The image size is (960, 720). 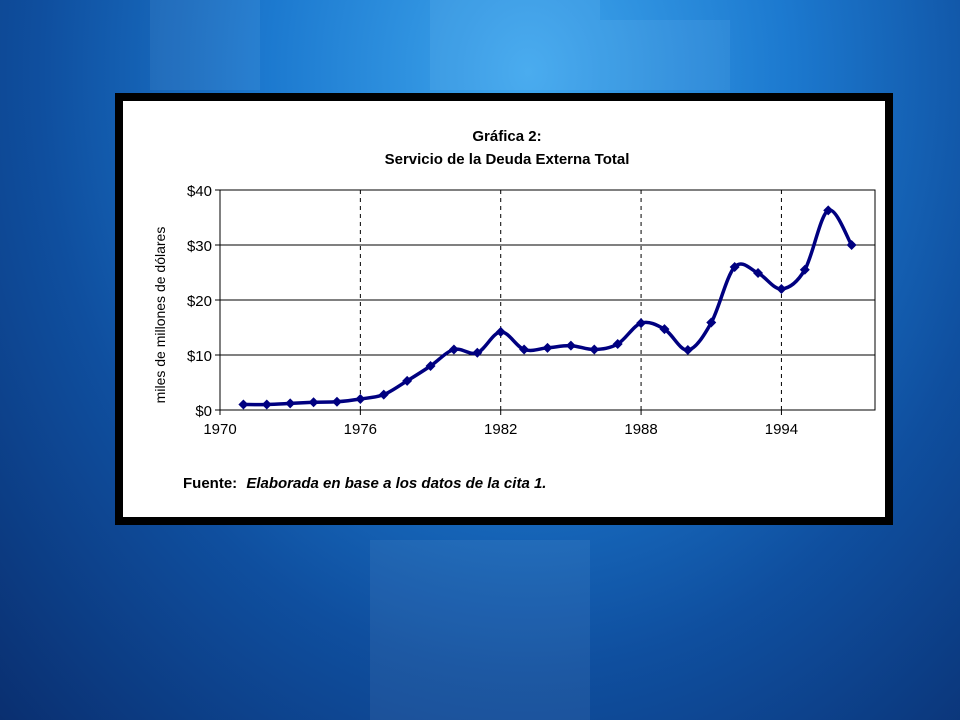 I want to click on chart-subtitle: Servicio de la Deuda Externa Total, so click(x=507, y=159).